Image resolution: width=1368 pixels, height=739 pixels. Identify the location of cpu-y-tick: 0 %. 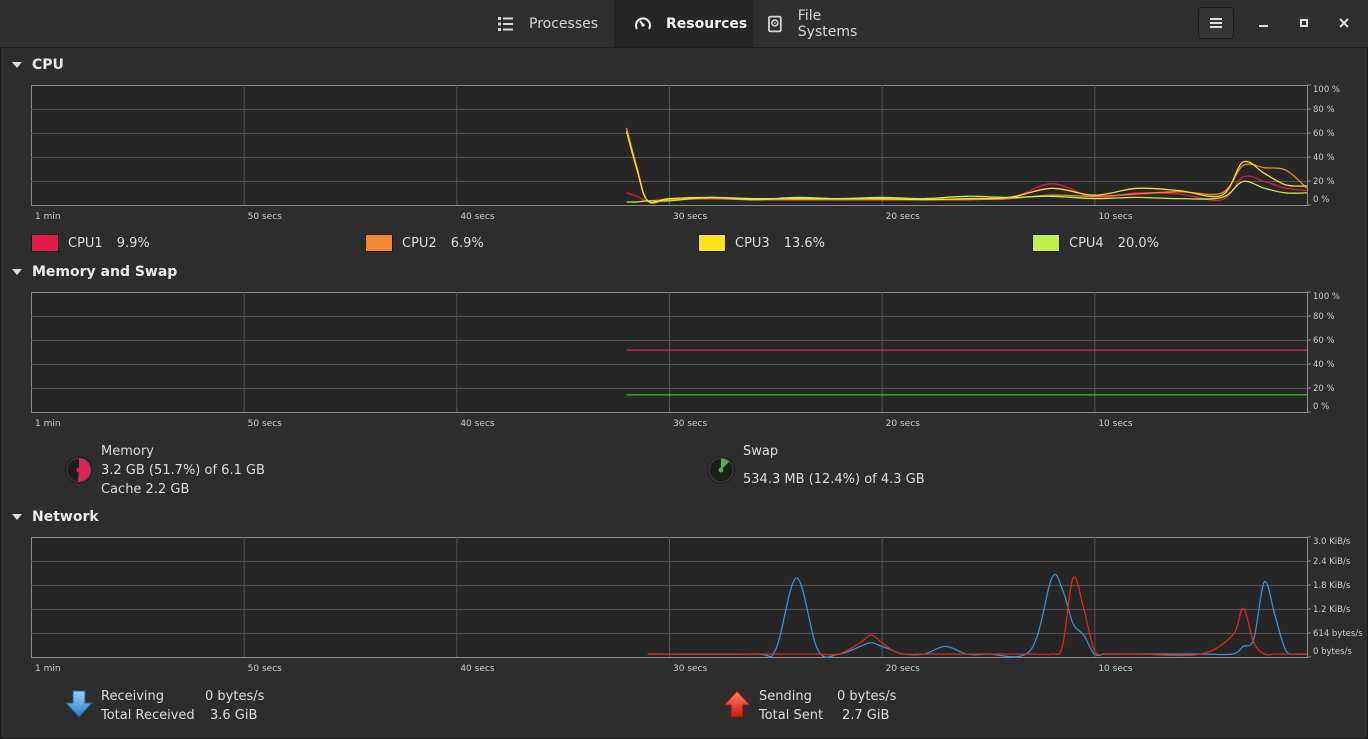
(1321, 200).